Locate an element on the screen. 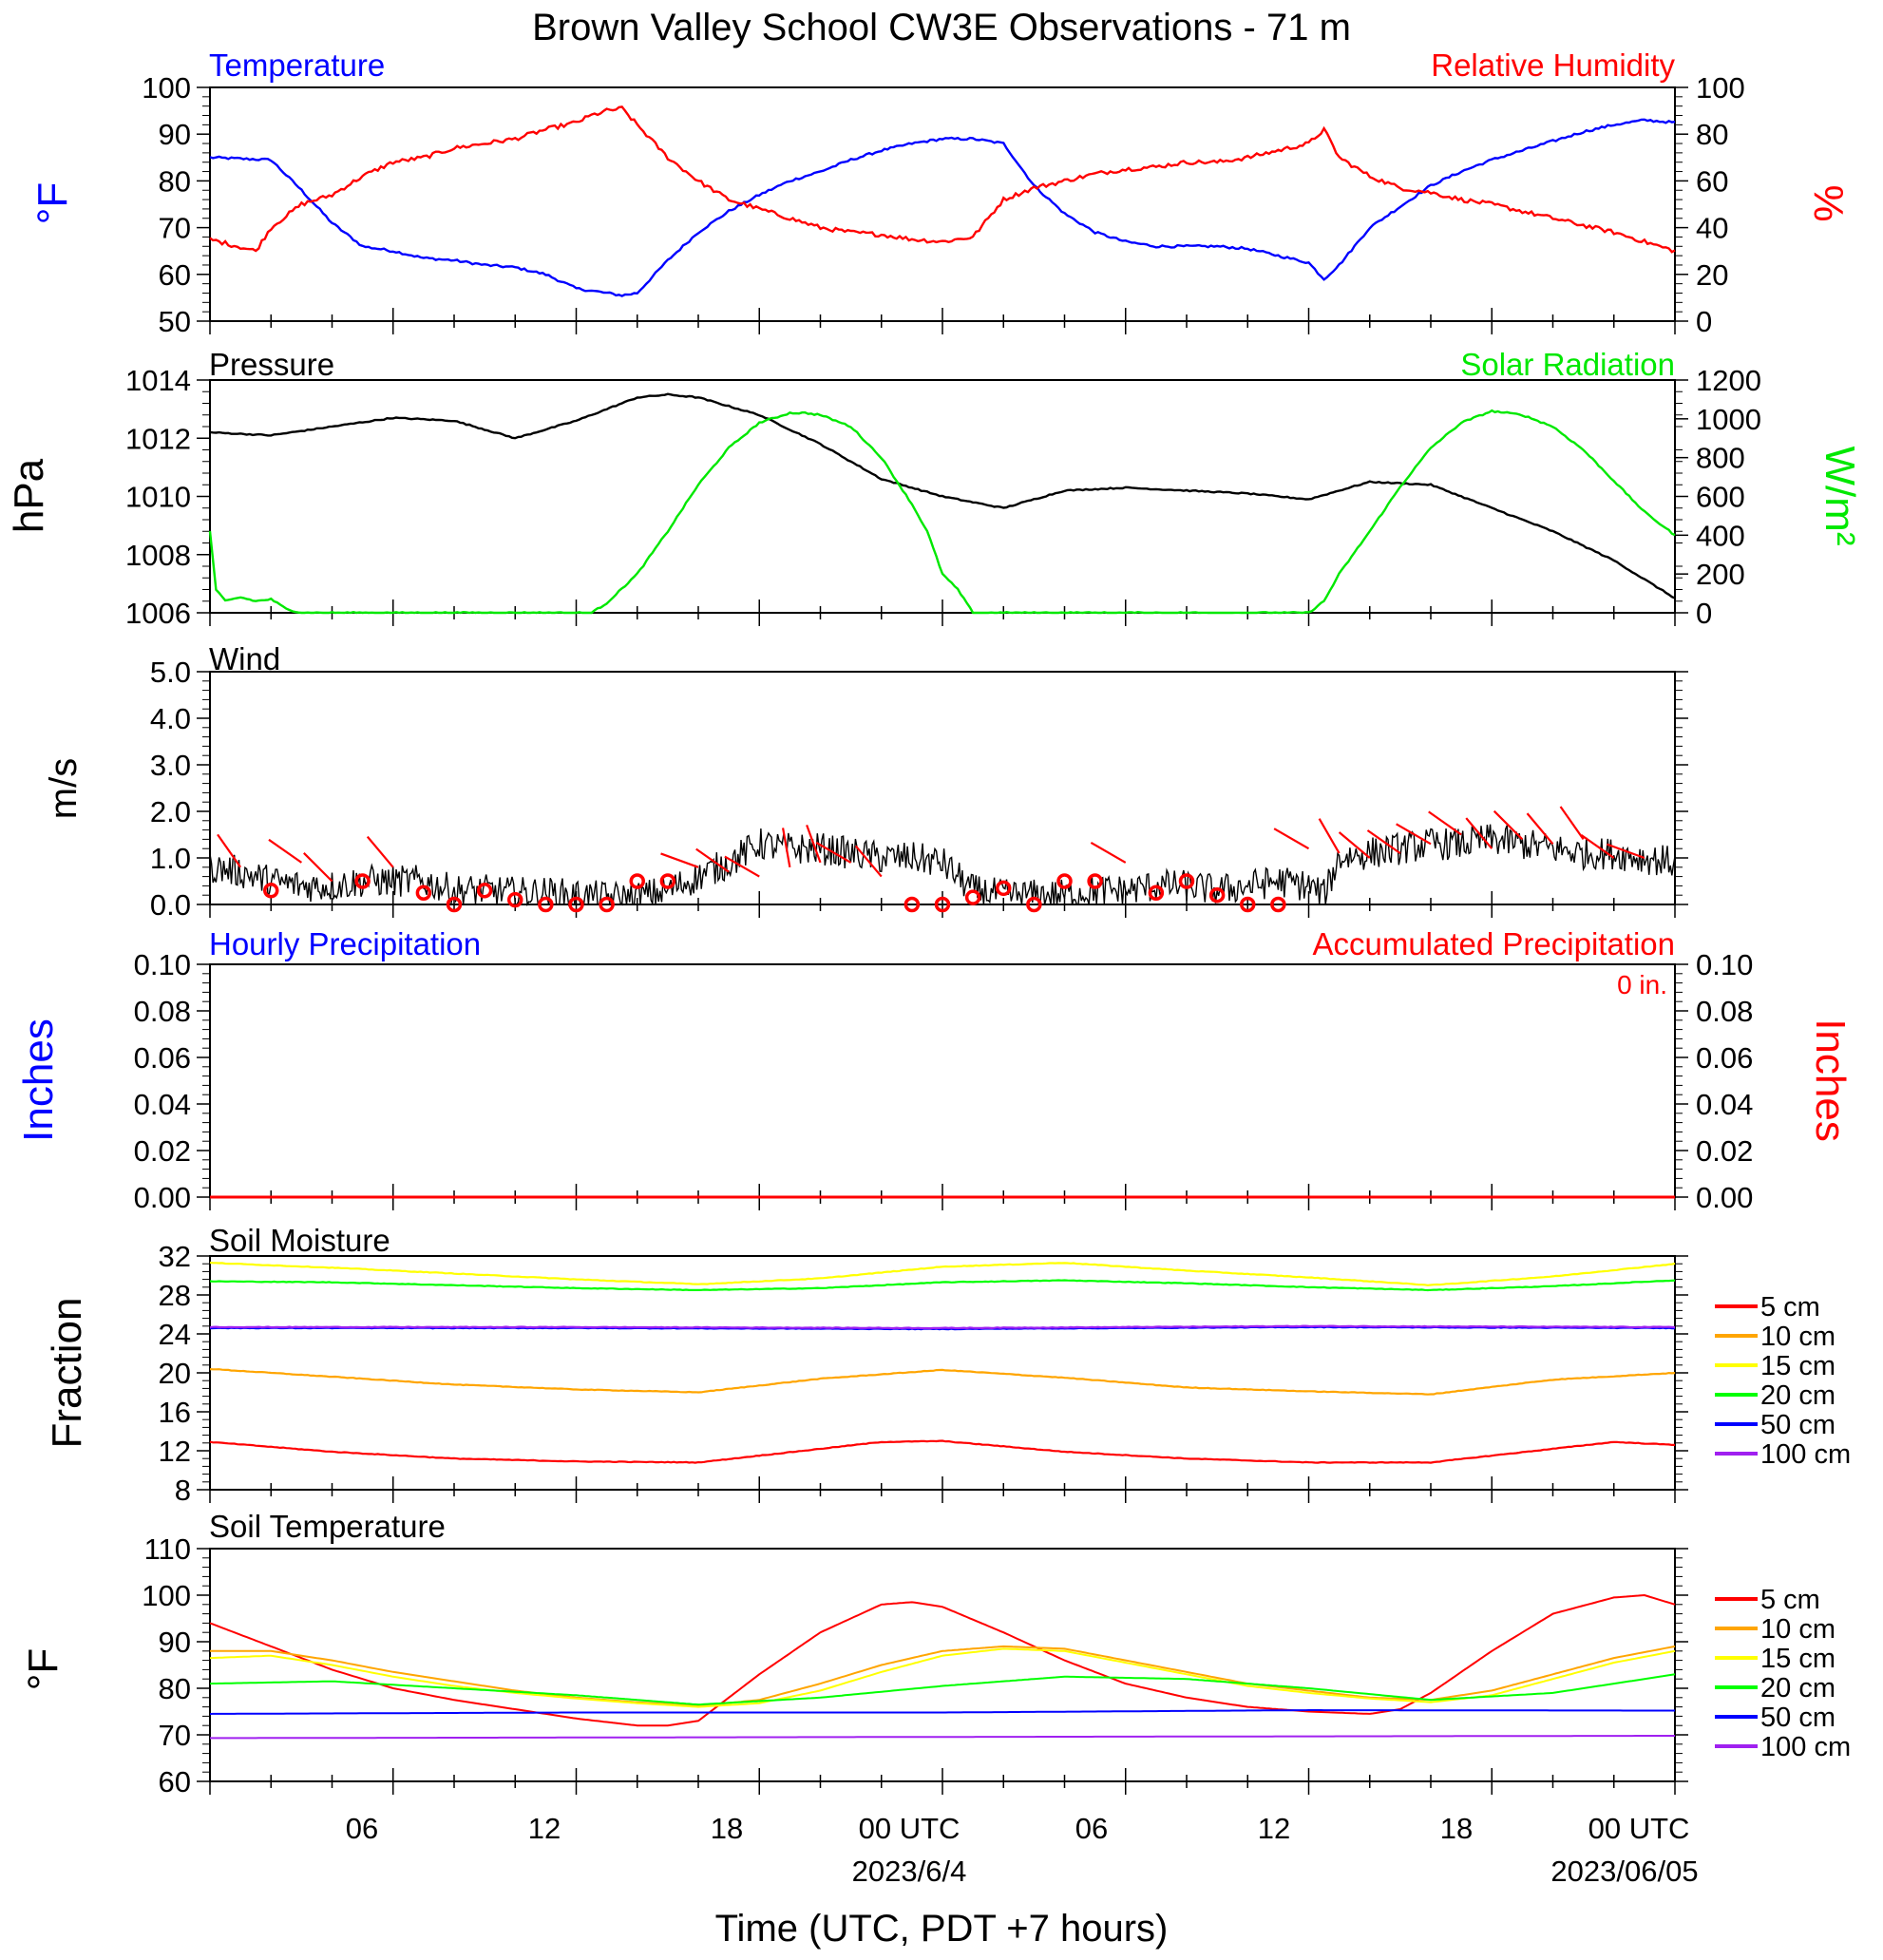  humidity-line is located at coordinates (942, 179).